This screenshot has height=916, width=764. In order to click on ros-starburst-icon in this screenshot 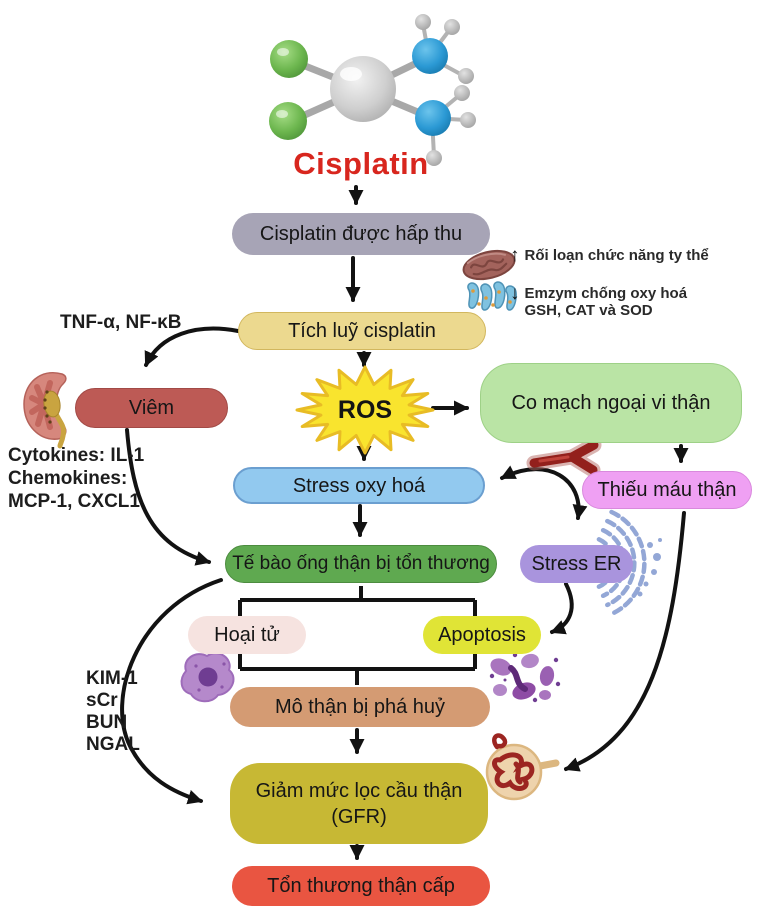, I will do `click(365, 410)`.